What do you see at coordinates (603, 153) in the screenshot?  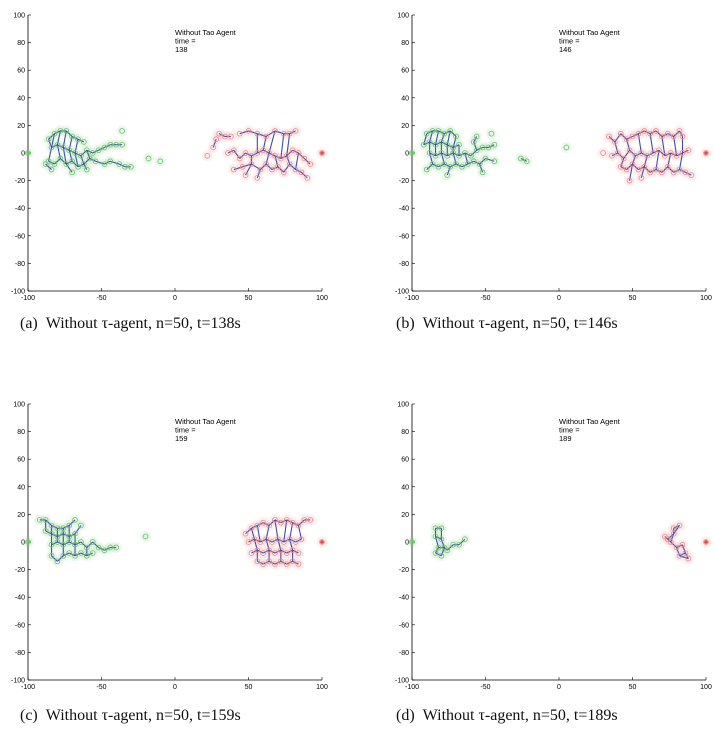 I see `red-agent-halo` at bounding box center [603, 153].